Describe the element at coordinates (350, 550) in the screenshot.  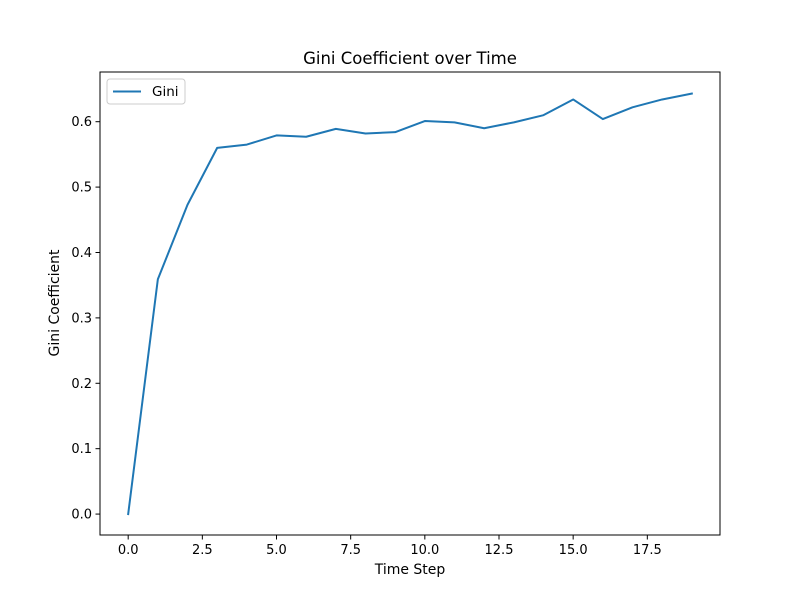
I see `x-tick-label: 7.5` at that location.